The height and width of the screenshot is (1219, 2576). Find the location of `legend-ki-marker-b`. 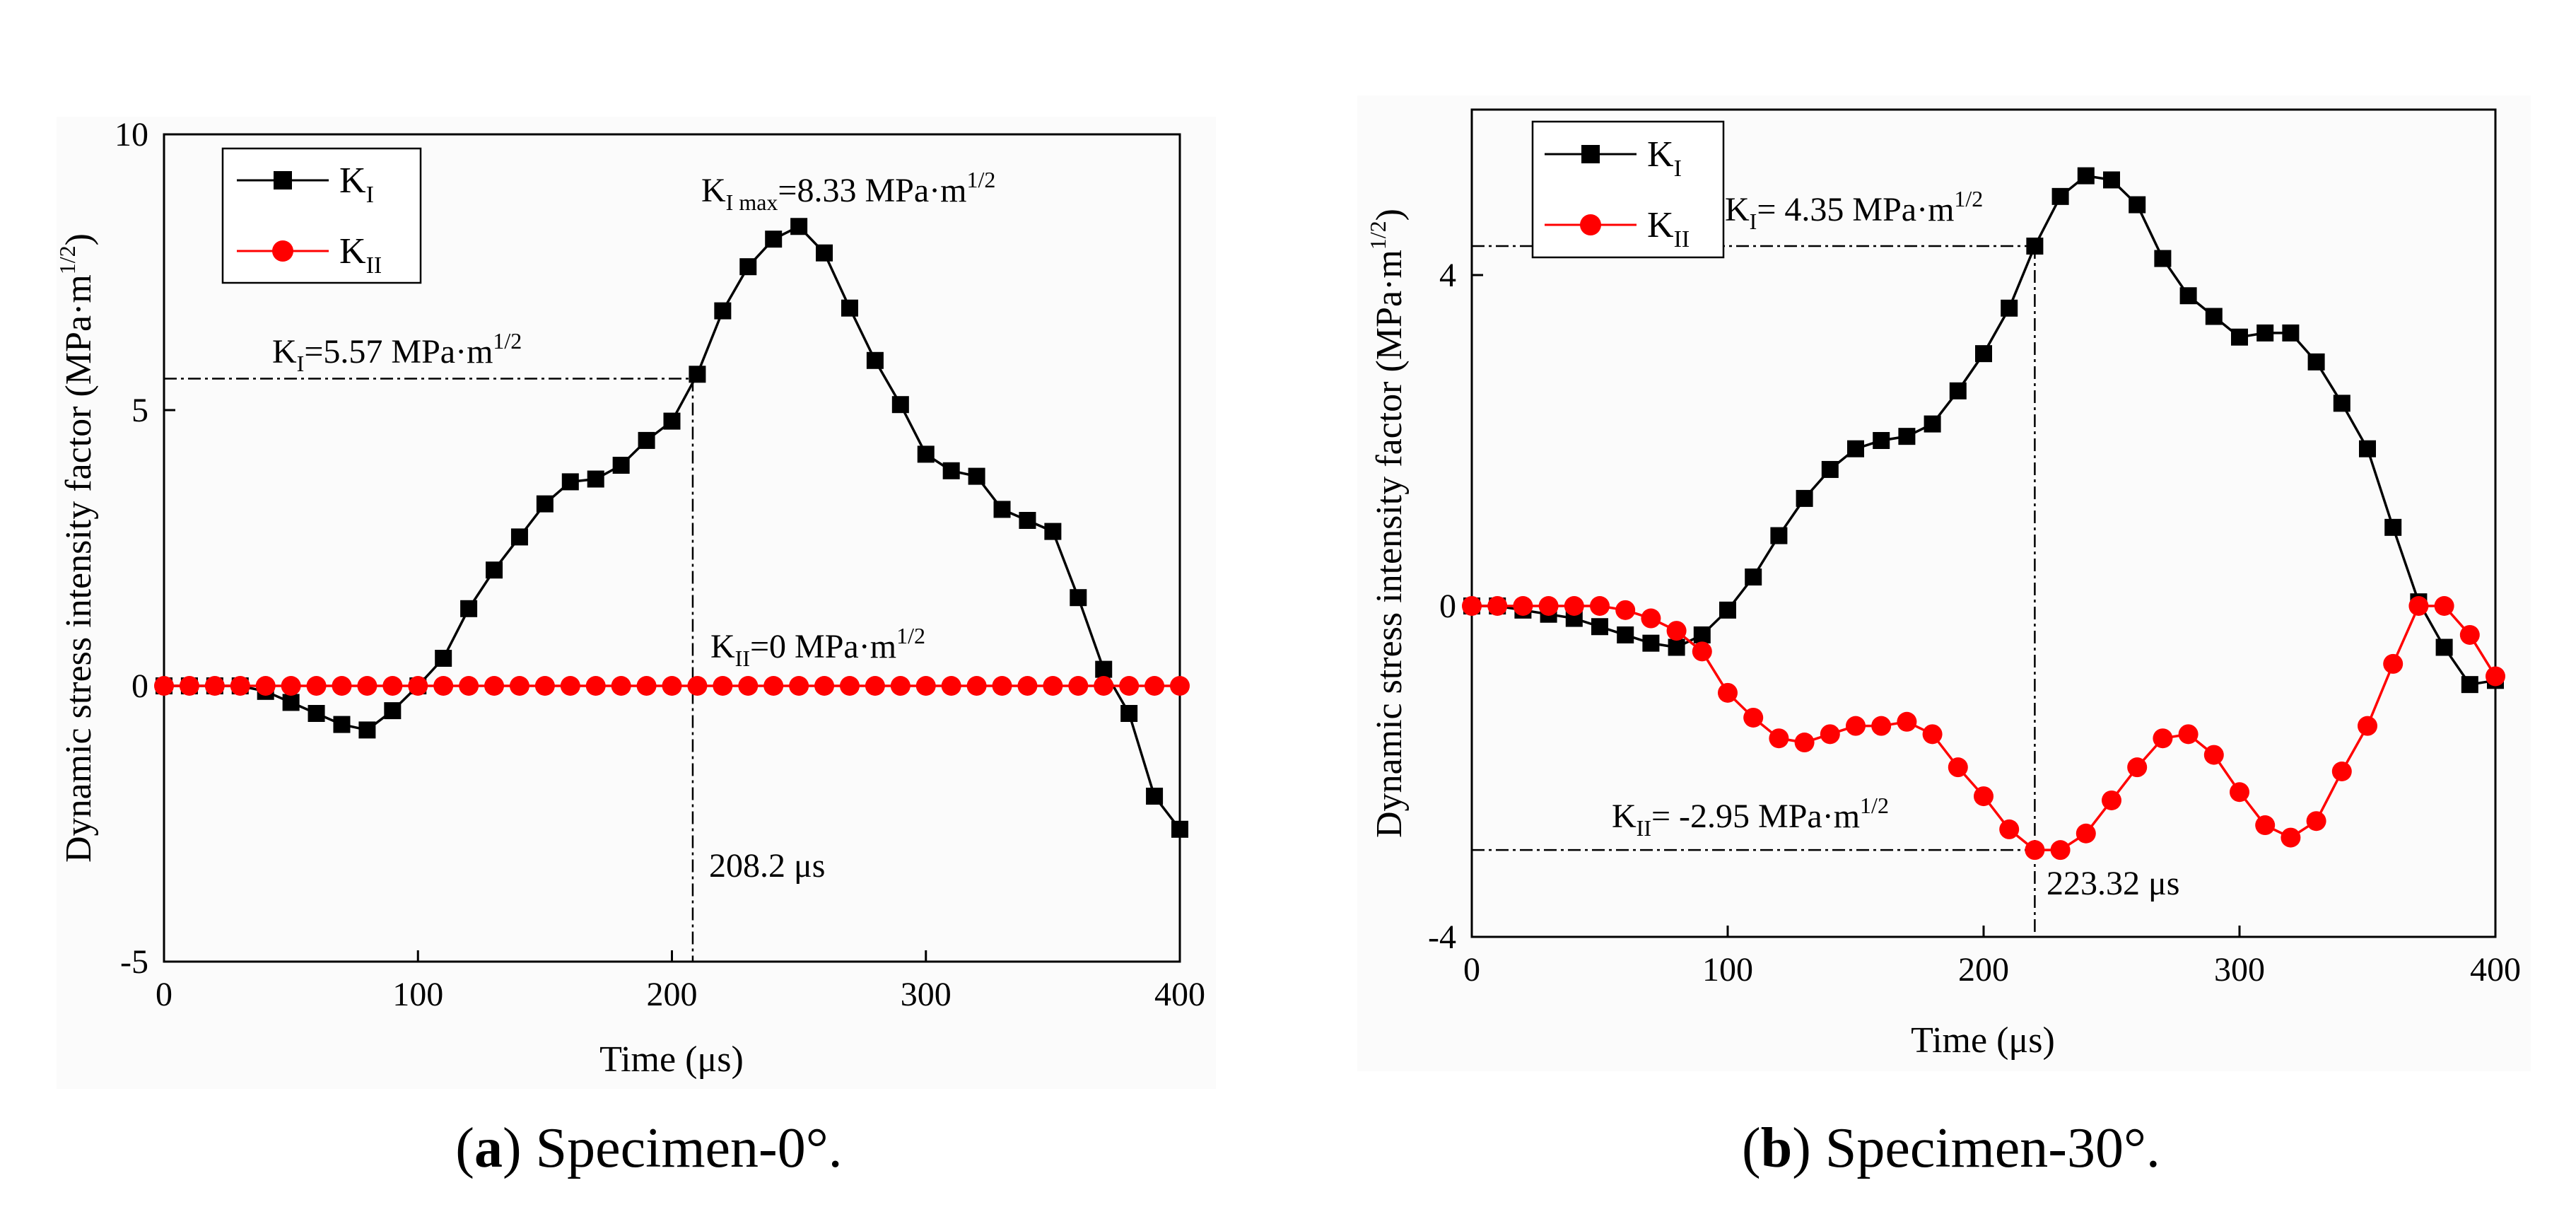

legend-ki-marker-b is located at coordinates (1590, 154).